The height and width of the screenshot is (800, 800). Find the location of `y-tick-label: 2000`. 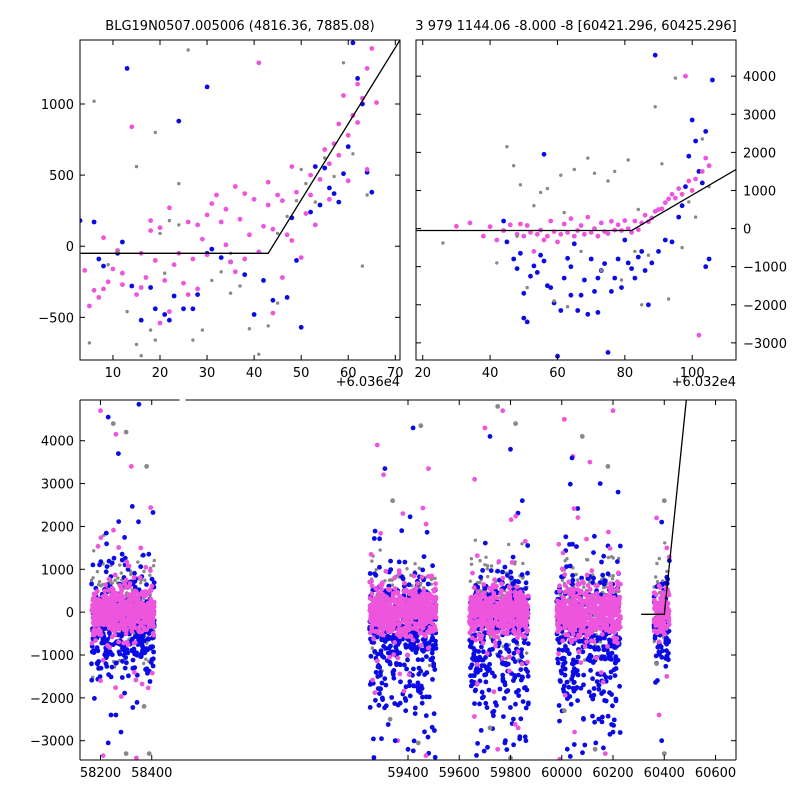

y-tick-label: 2000 is located at coordinates (759, 153).